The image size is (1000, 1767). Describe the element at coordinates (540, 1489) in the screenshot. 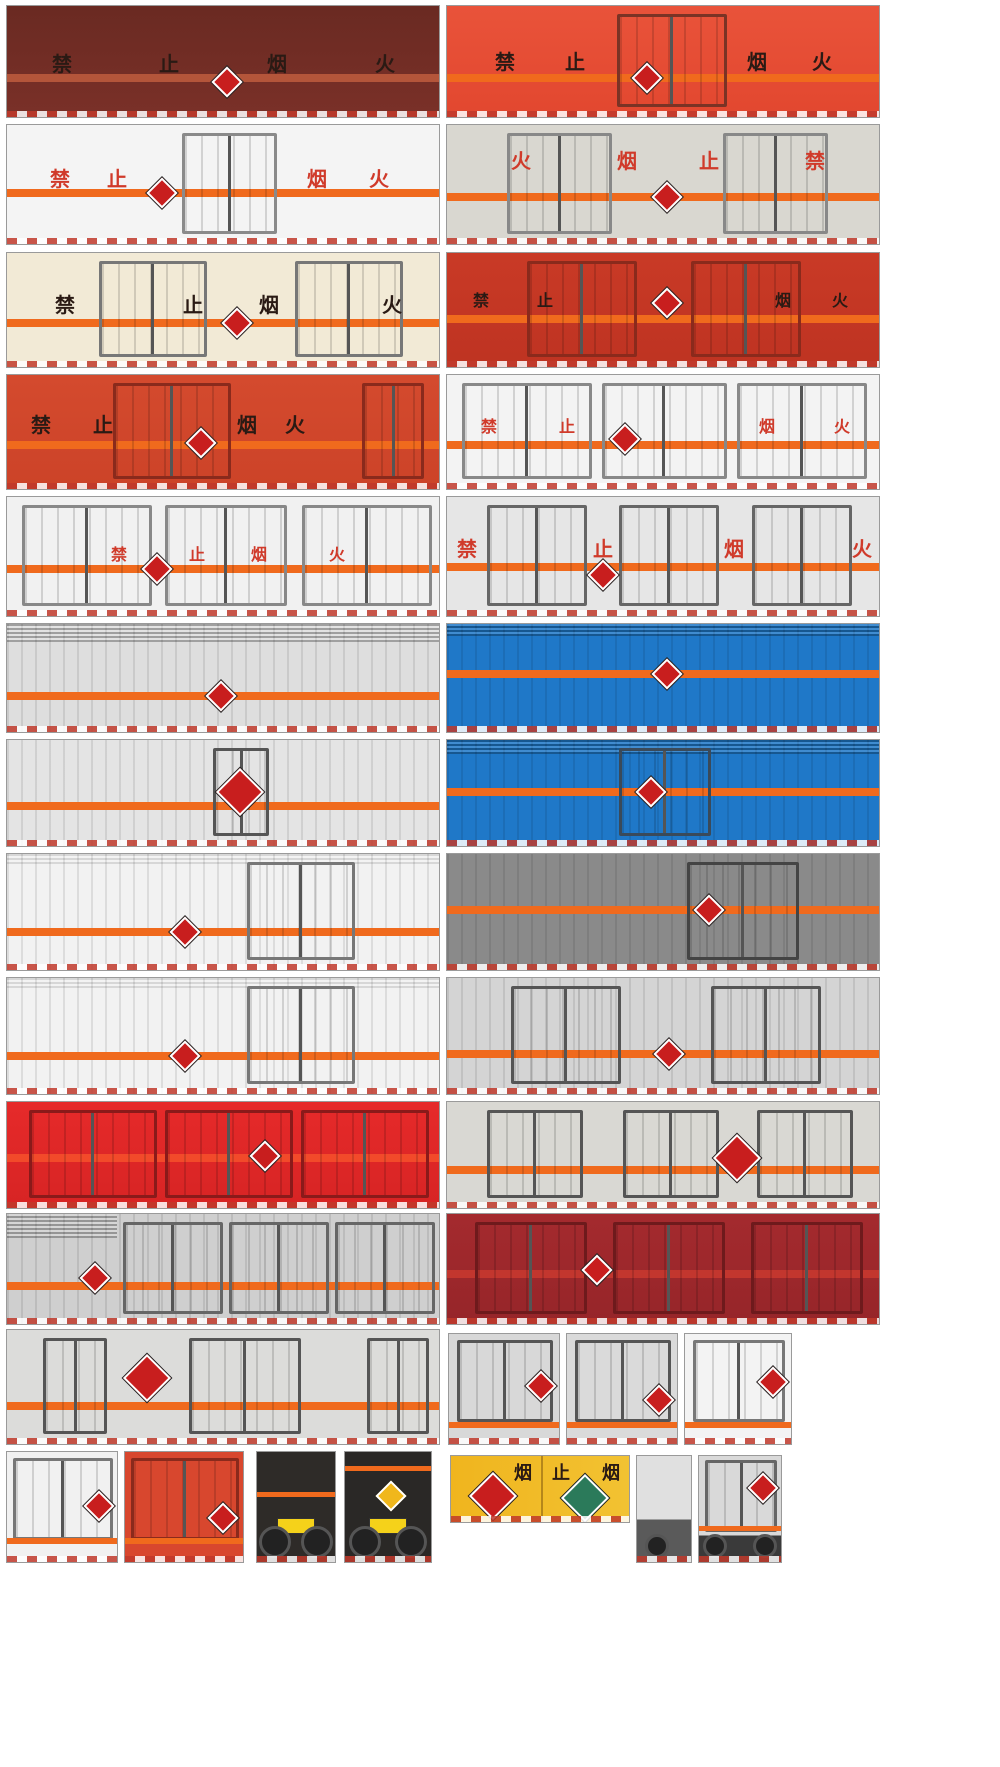

I see `warning-sign-strip: 烟 止 烟` at that location.